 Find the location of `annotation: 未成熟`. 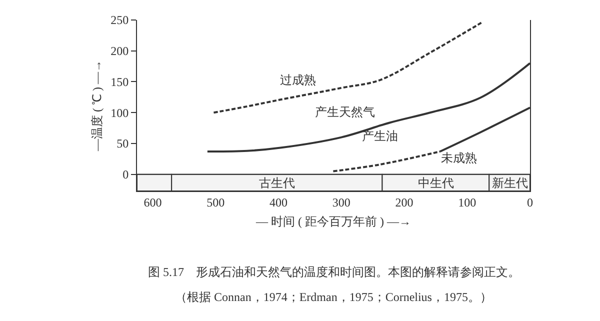

annotation: 未成熟 is located at coordinates (459, 158).